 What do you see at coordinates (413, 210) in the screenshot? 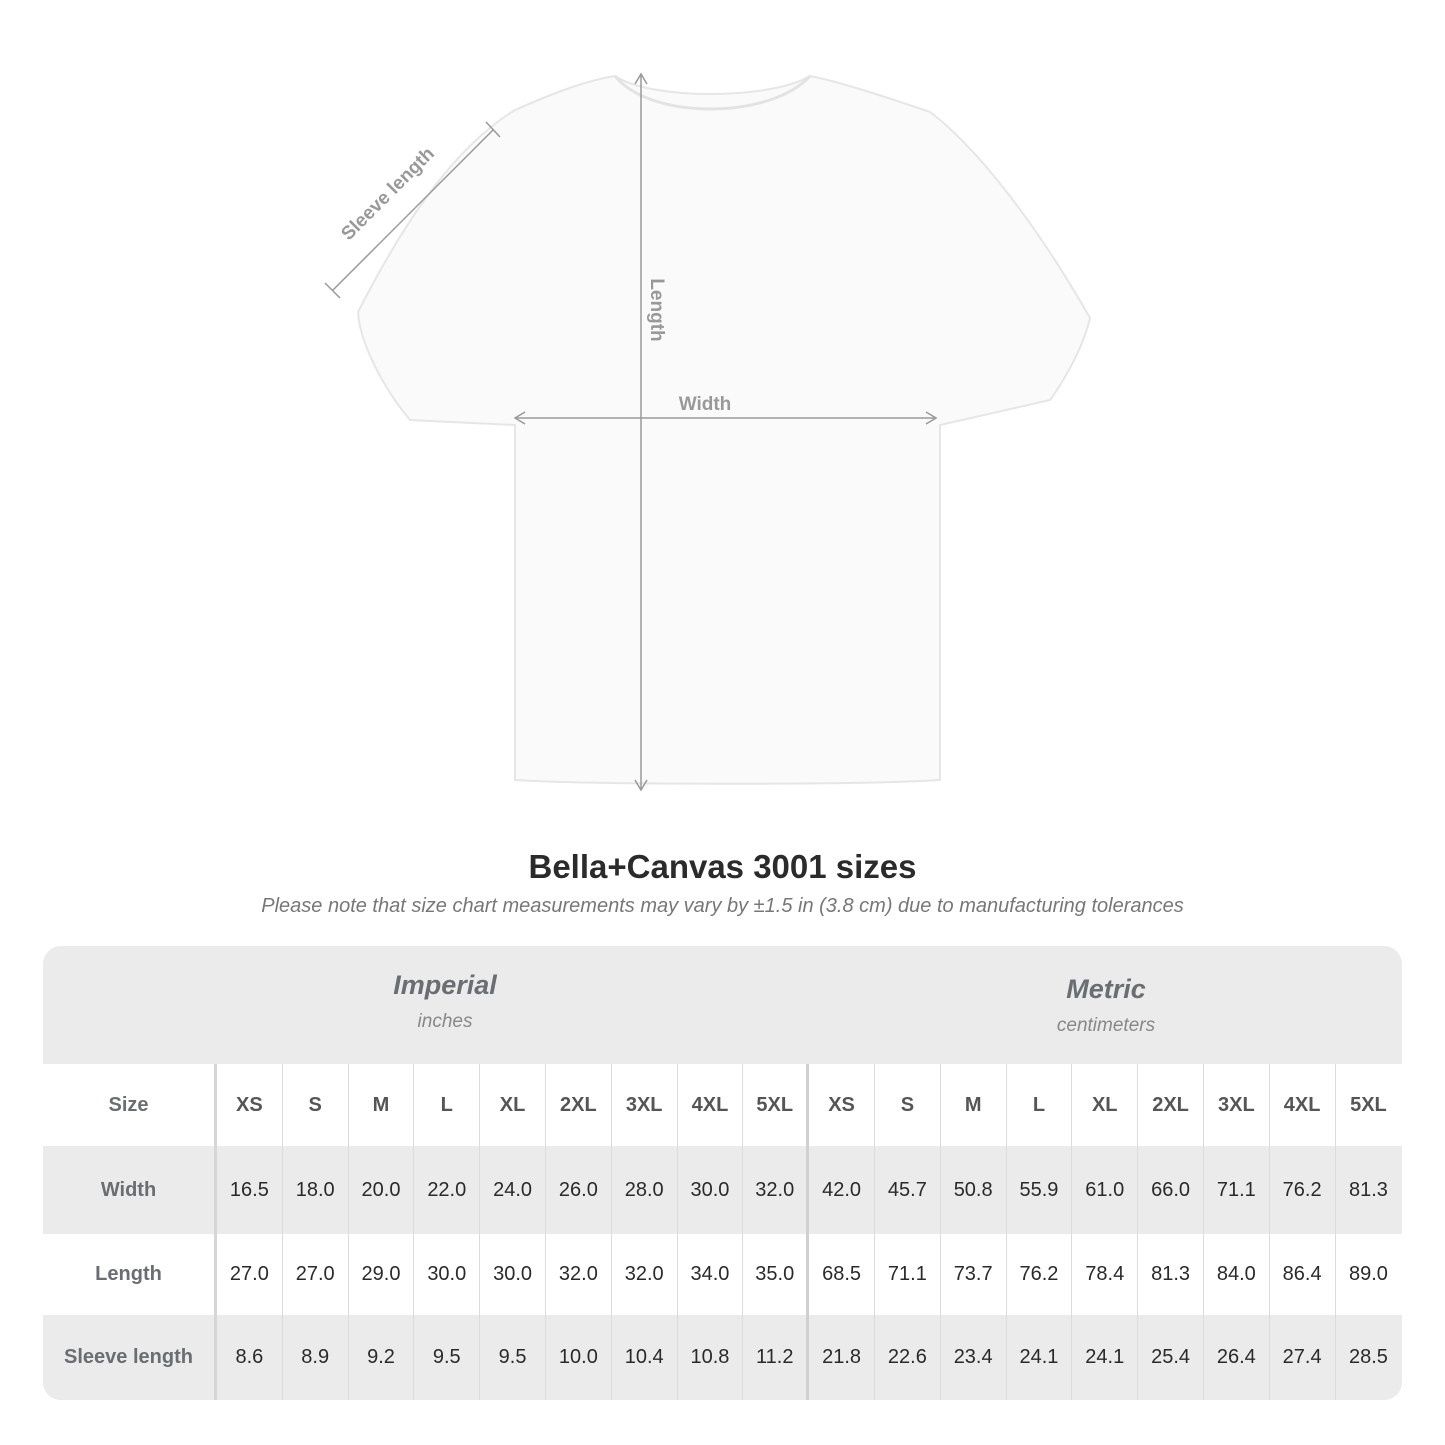
I see `sleeve-measure-line` at bounding box center [413, 210].